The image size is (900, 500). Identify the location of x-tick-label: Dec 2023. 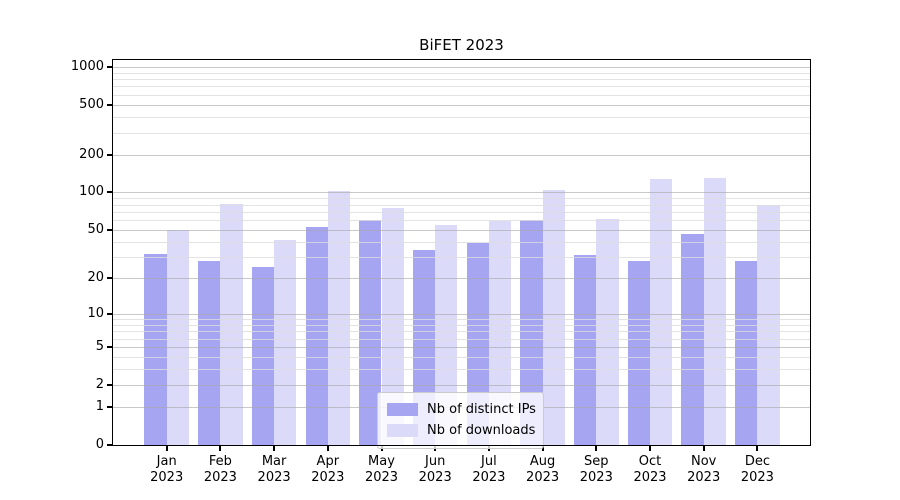
(757, 469).